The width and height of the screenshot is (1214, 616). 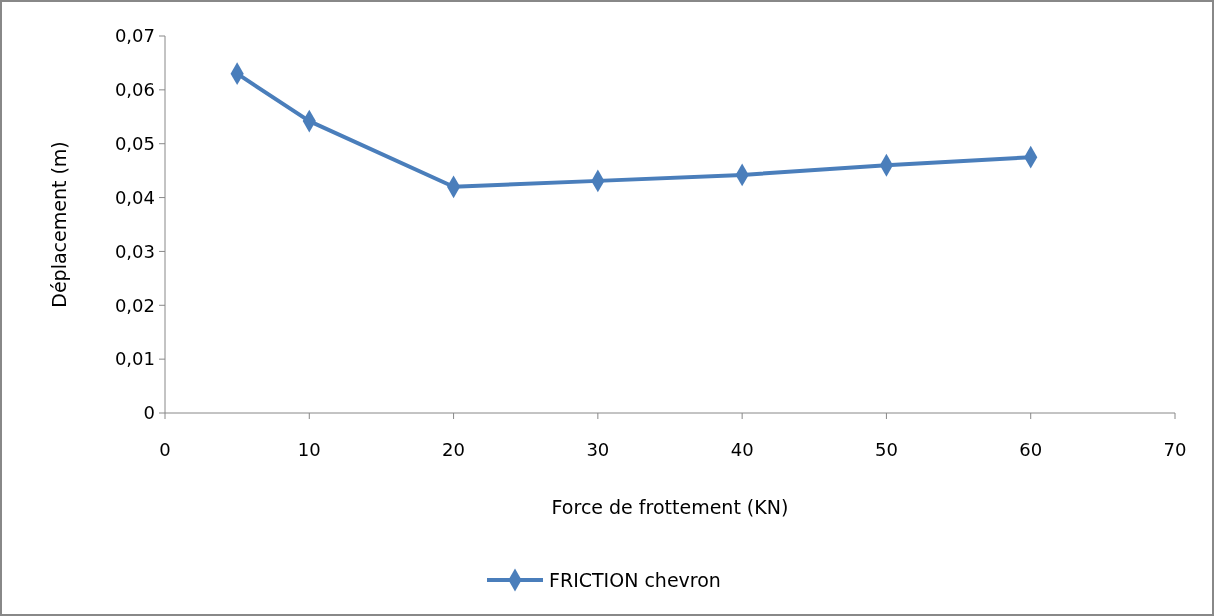 What do you see at coordinates (454, 449) in the screenshot?
I see `x-tick-label: 20` at bounding box center [454, 449].